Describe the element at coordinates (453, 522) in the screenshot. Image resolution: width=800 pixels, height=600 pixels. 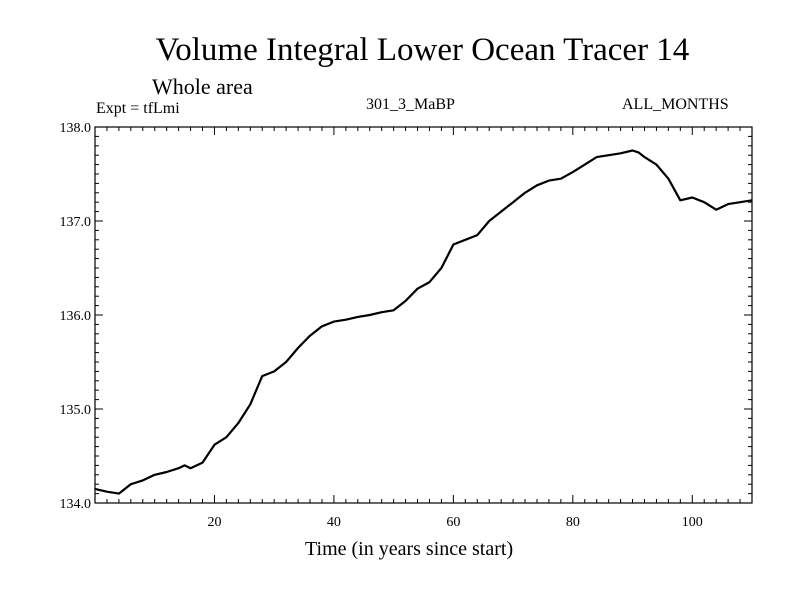
I see `x-tick-label: 60` at that location.